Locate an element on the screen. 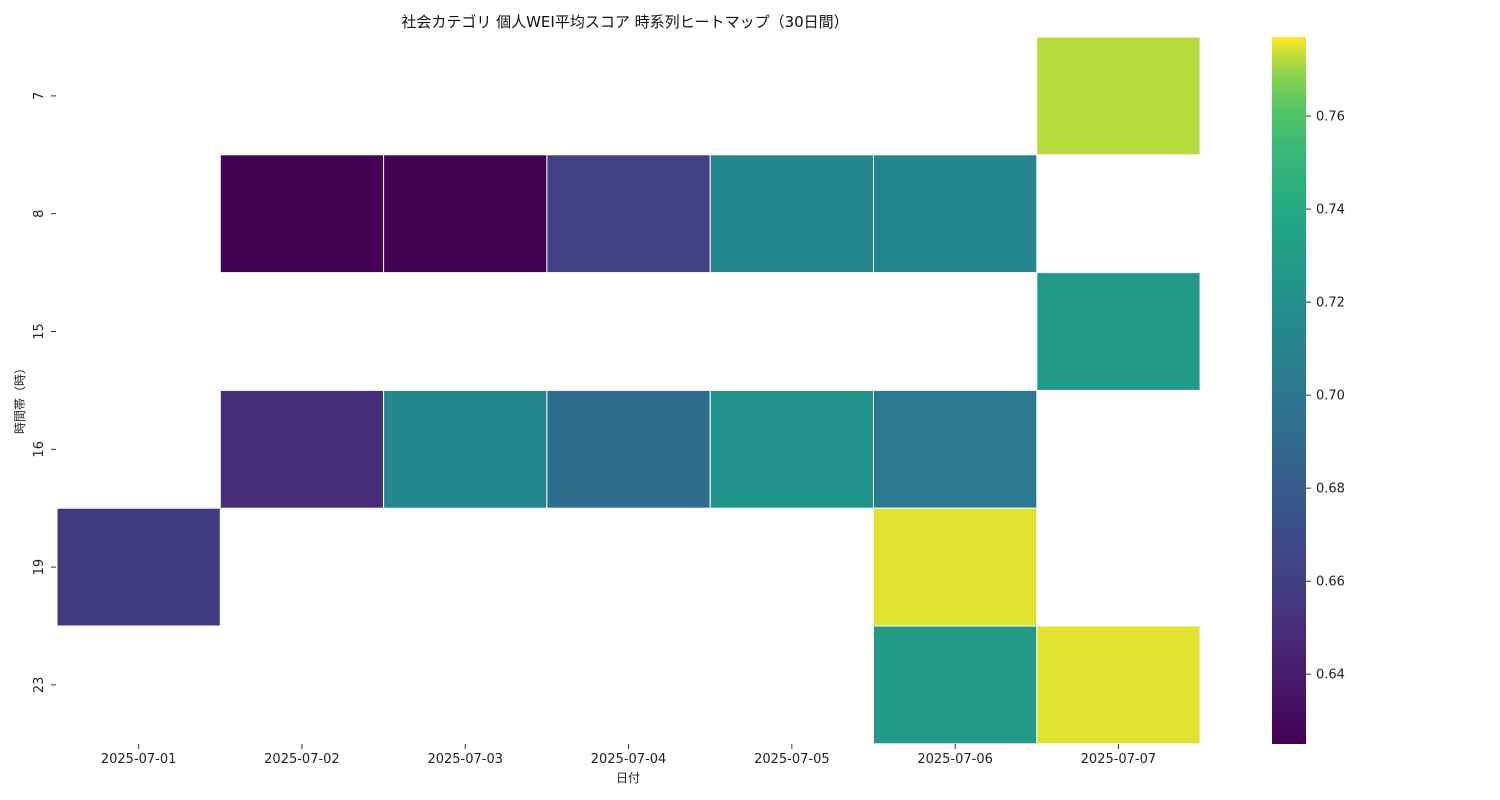  x-tick-label: 2025-07-02 is located at coordinates (302, 759).